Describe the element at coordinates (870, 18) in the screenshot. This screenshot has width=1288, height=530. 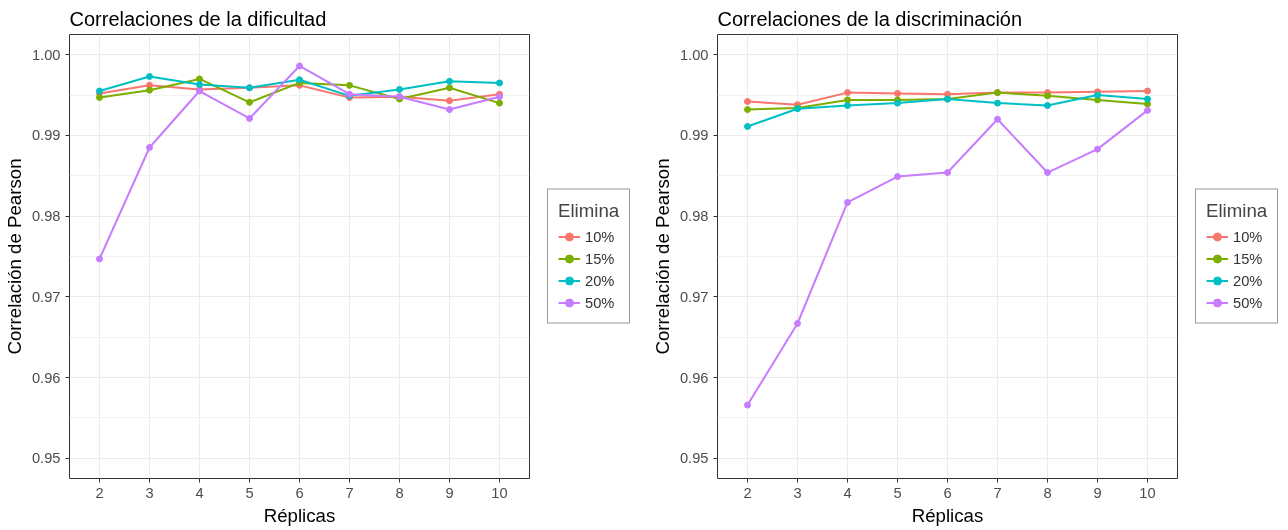
I see `chart-title: Correlaciones de la discriminación` at that location.